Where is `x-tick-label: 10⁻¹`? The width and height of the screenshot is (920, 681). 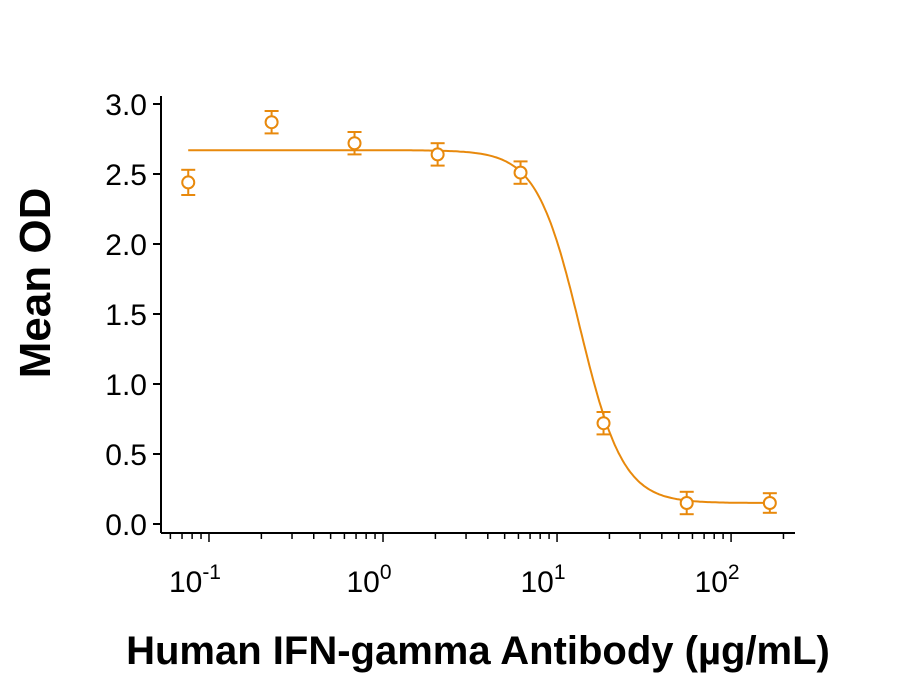 x-tick-label: 10⁻¹ is located at coordinates (195, 580).